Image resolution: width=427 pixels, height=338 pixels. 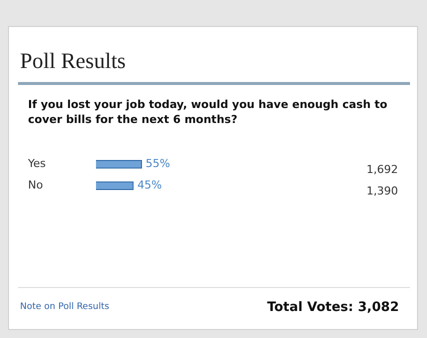 I want to click on text: 1,692, so click(x=382, y=169).